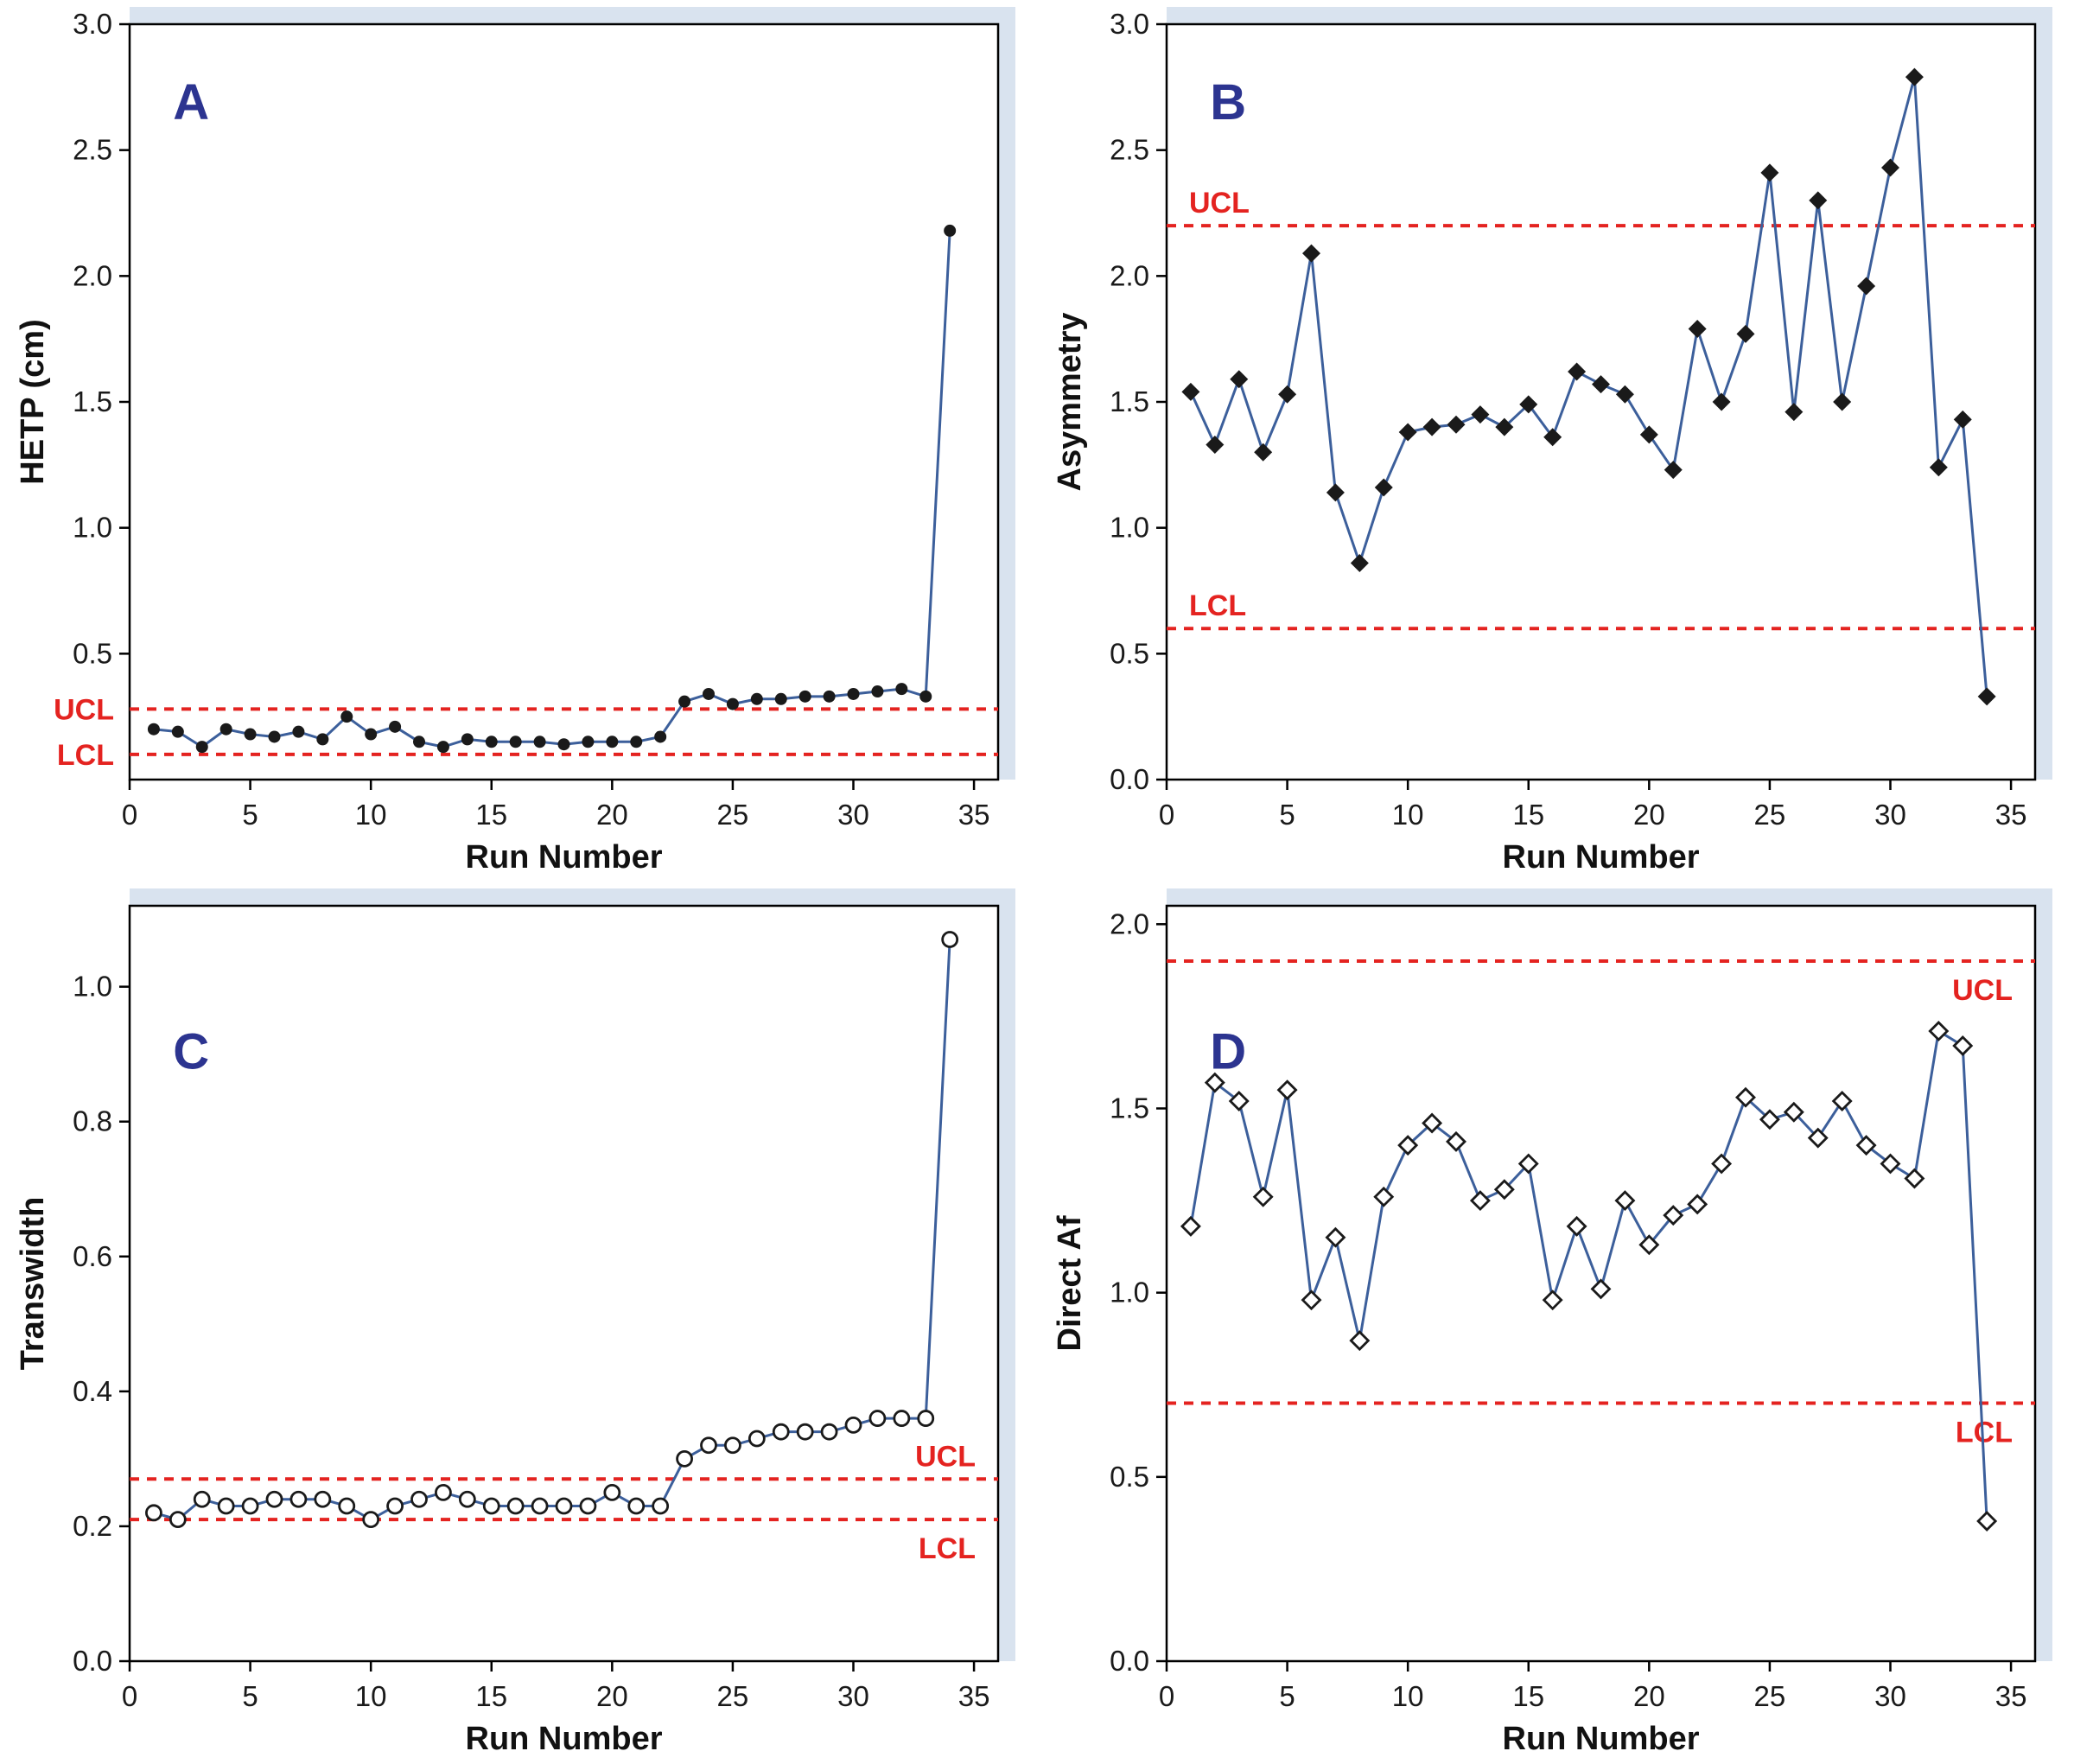 This screenshot has width=2074, height=1764. Describe the element at coordinates (72, 1324) in the screenshot. I see `y-axis: 0.0 0.2 0.4 0.6 0.8 1.0 Transwidth` at that location.